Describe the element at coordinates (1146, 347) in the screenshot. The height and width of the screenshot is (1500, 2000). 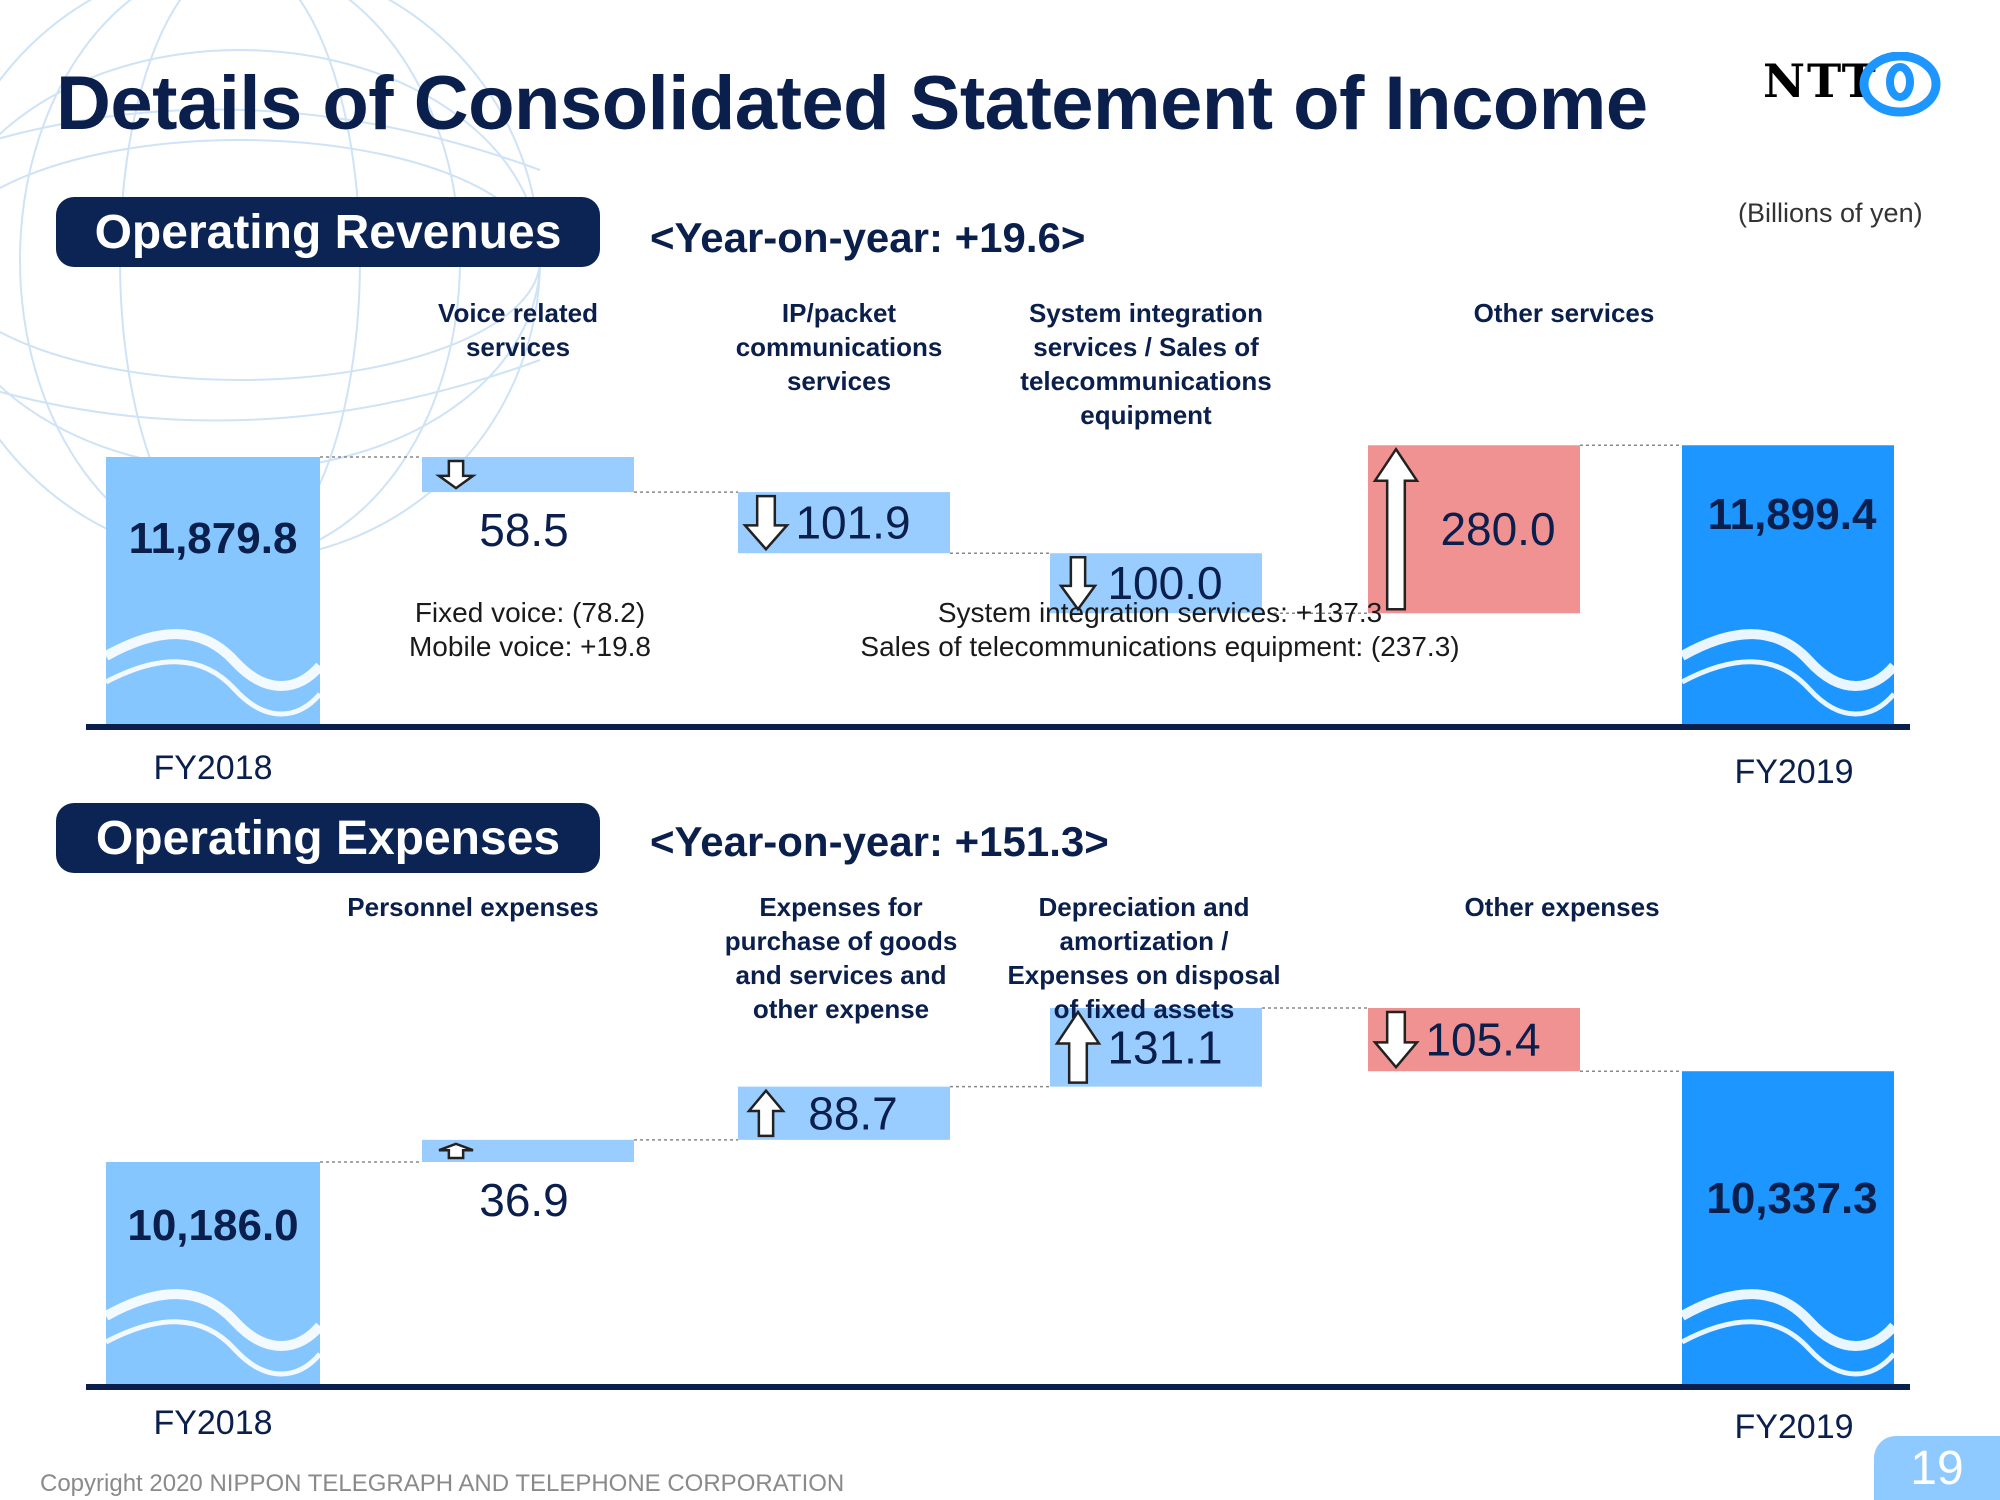
I see `revenues-category-3-line-2: services / Sales of` at that location.